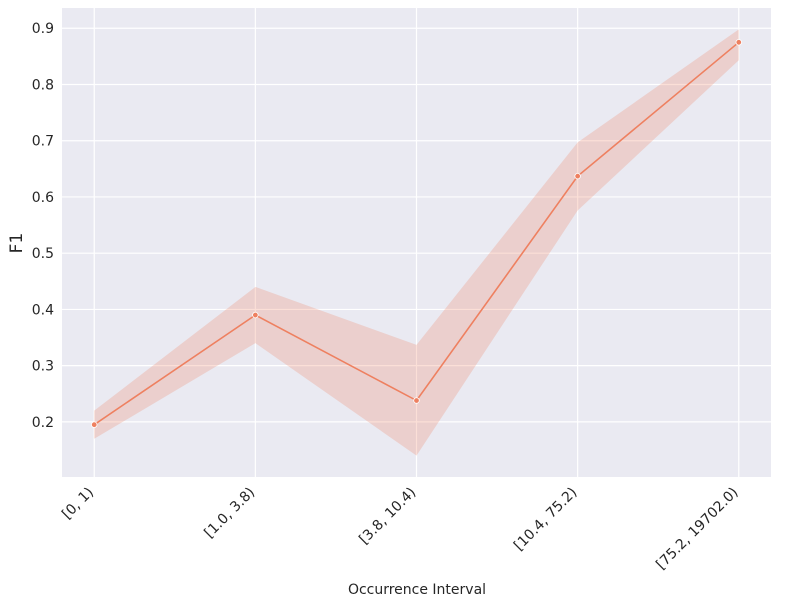  What do you see at coordinates (17, 243) in the screenshot?
I see `y-axis-label: F1` at bounding box center [17, 243].